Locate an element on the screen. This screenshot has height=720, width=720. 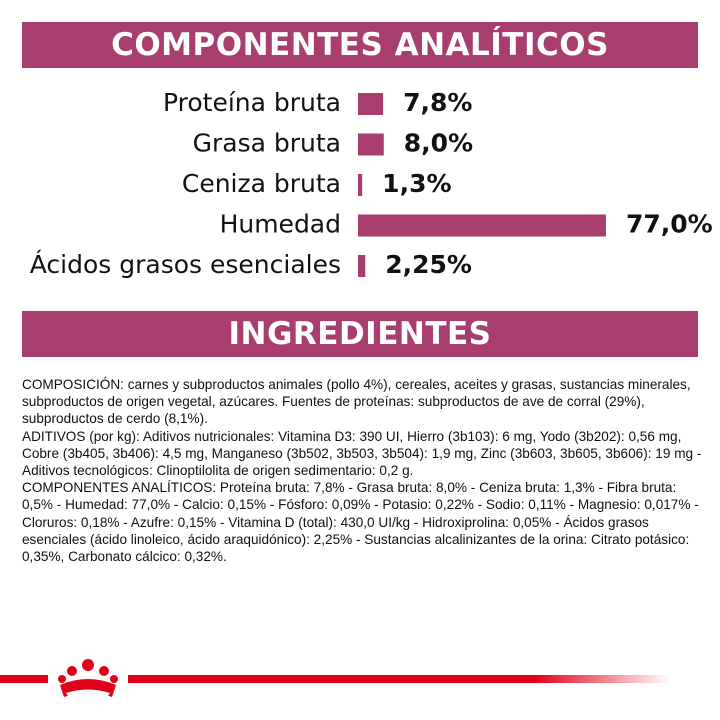
bar-value-label: 77,0% is located at coordinates (669, 224).